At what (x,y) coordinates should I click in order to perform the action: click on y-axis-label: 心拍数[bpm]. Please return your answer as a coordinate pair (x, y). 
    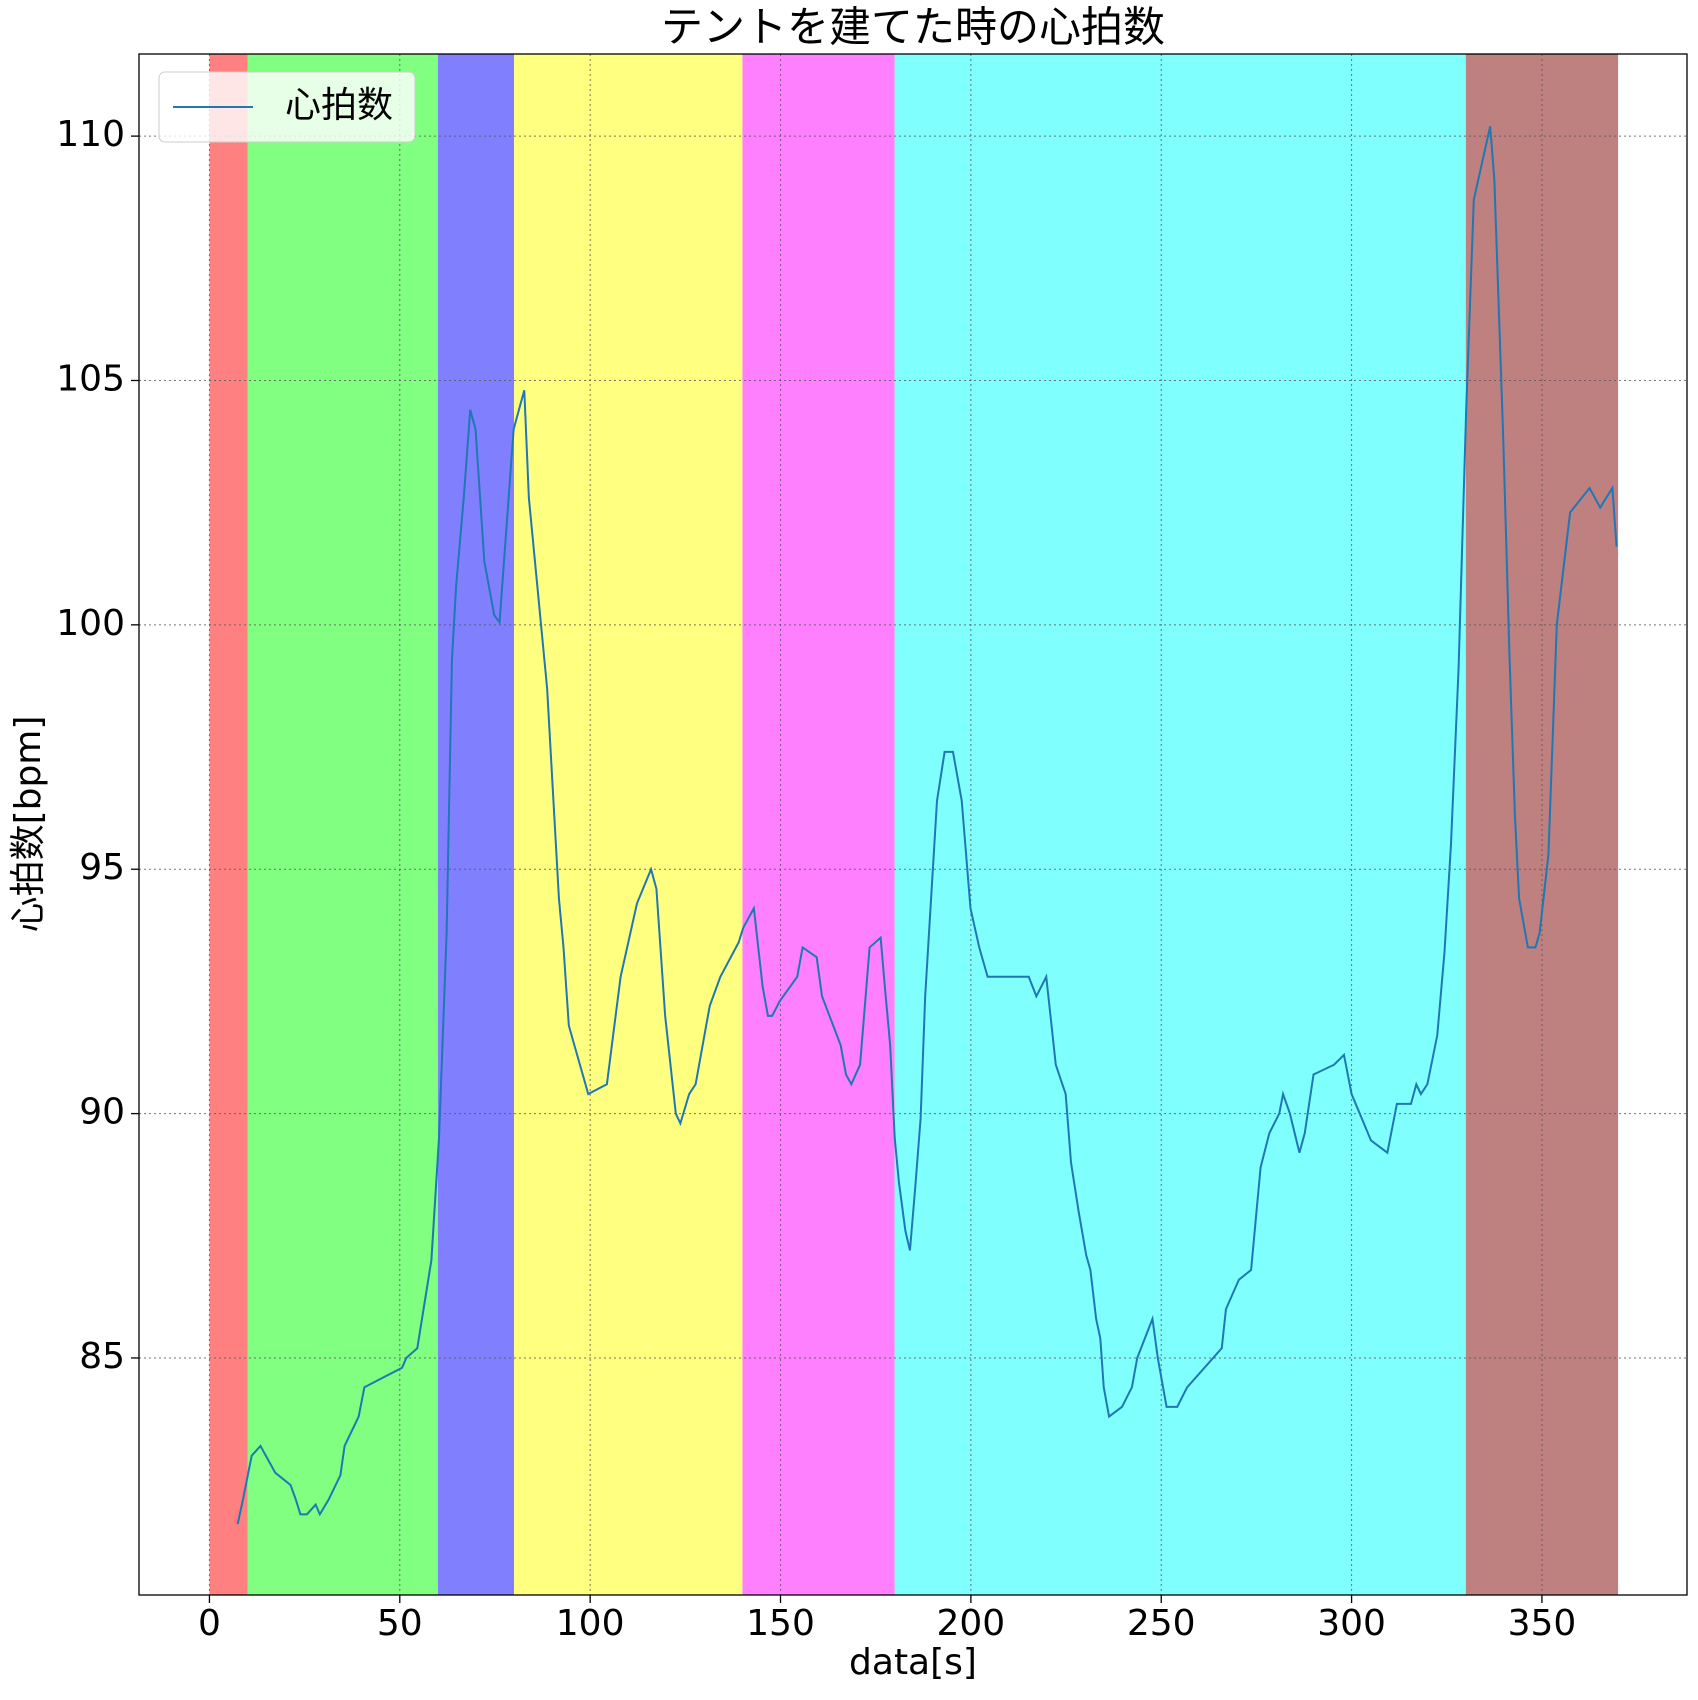
    Looking at the image, I should click on (28, 824).